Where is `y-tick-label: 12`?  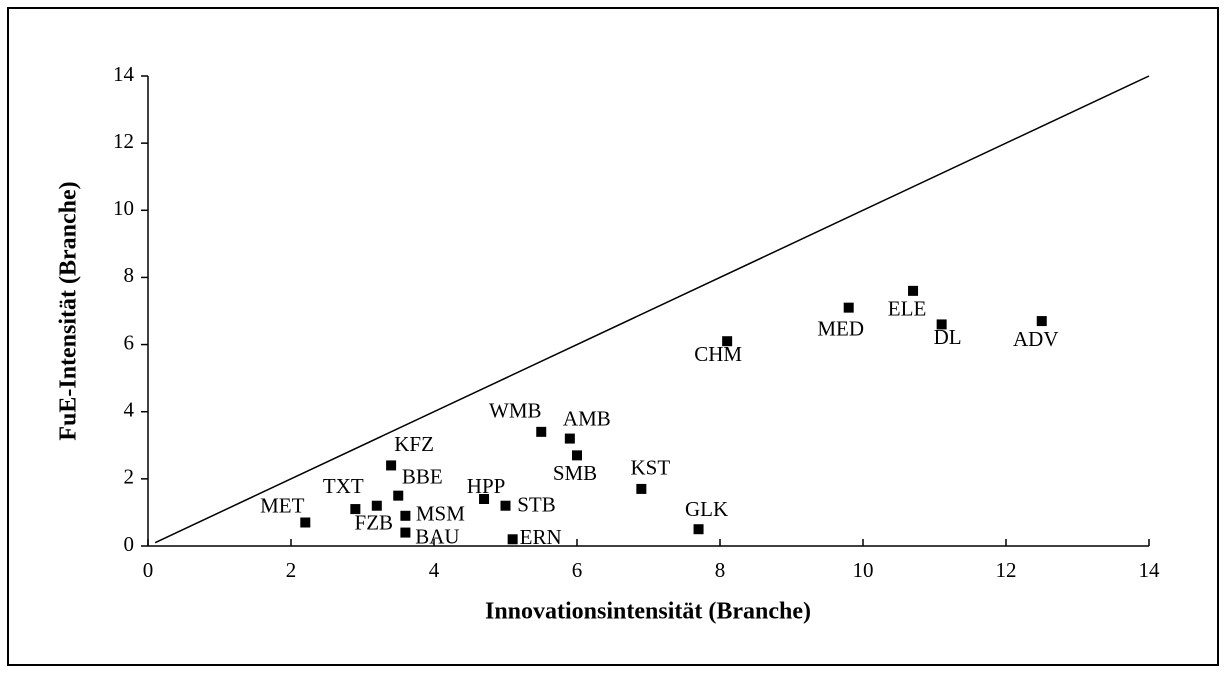
y-tick-label: 12 is located at coordinates (123, 141).